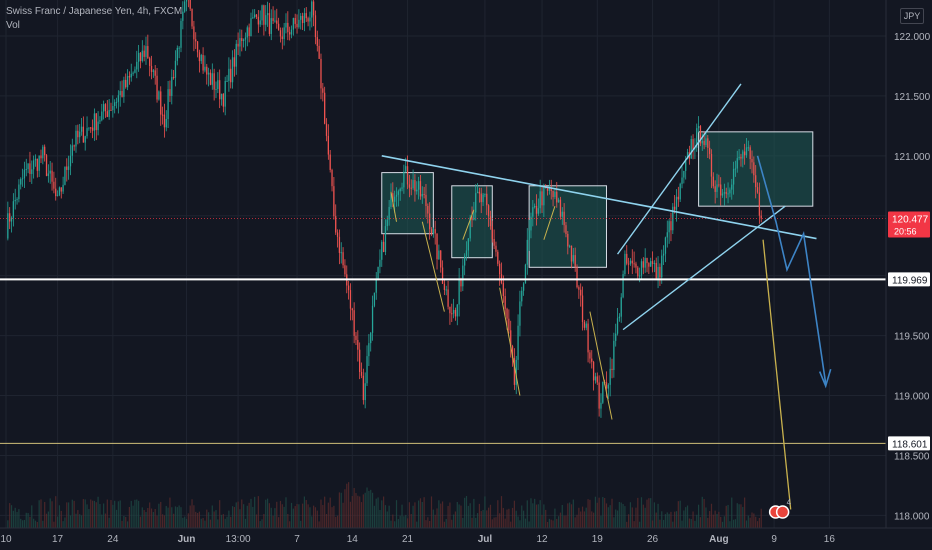  I want to click on forecast-path, so click(791, 269).